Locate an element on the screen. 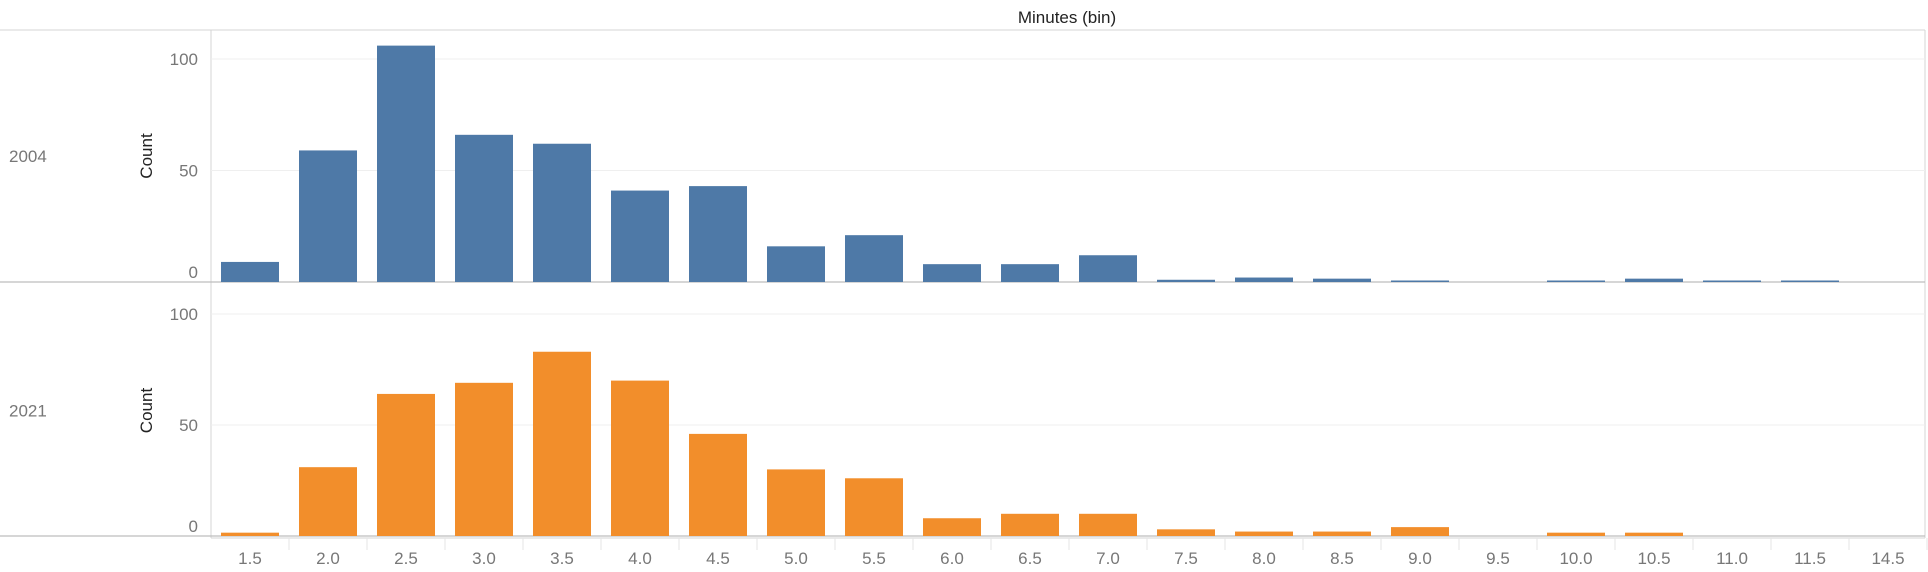  bar-2004-11.0 is located at coordinates (1732, 281).